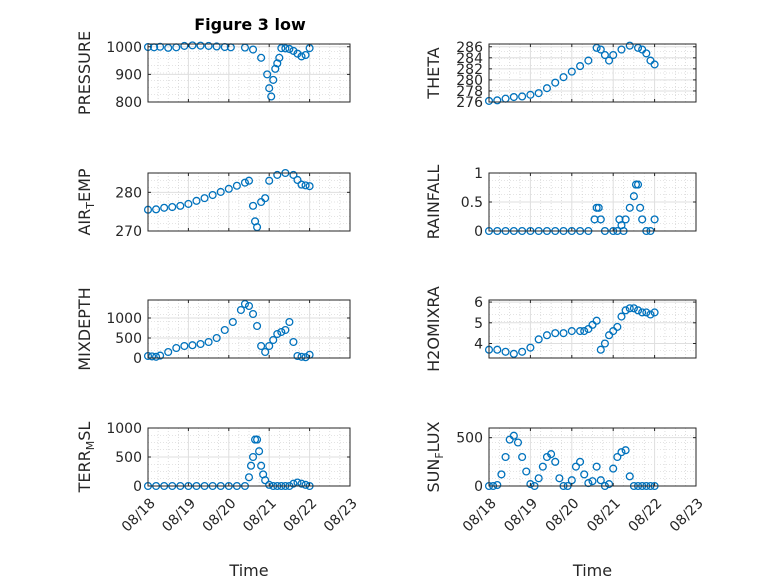 The width and height of the screenshot is (778, 583). Describe the element at coordinates (469, 70) in the screenshot. I see `y-tick-label: 282` at that location.